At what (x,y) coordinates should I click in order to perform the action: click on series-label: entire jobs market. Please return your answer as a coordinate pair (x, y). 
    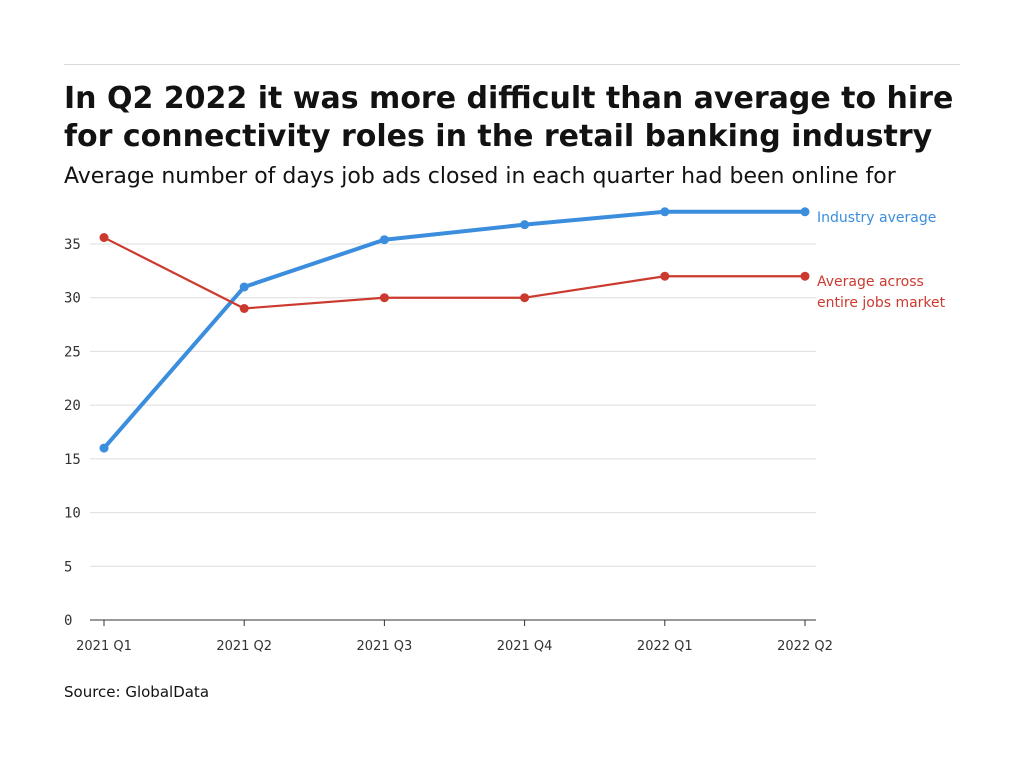
    Looking at the image, I should click on (881, 303).